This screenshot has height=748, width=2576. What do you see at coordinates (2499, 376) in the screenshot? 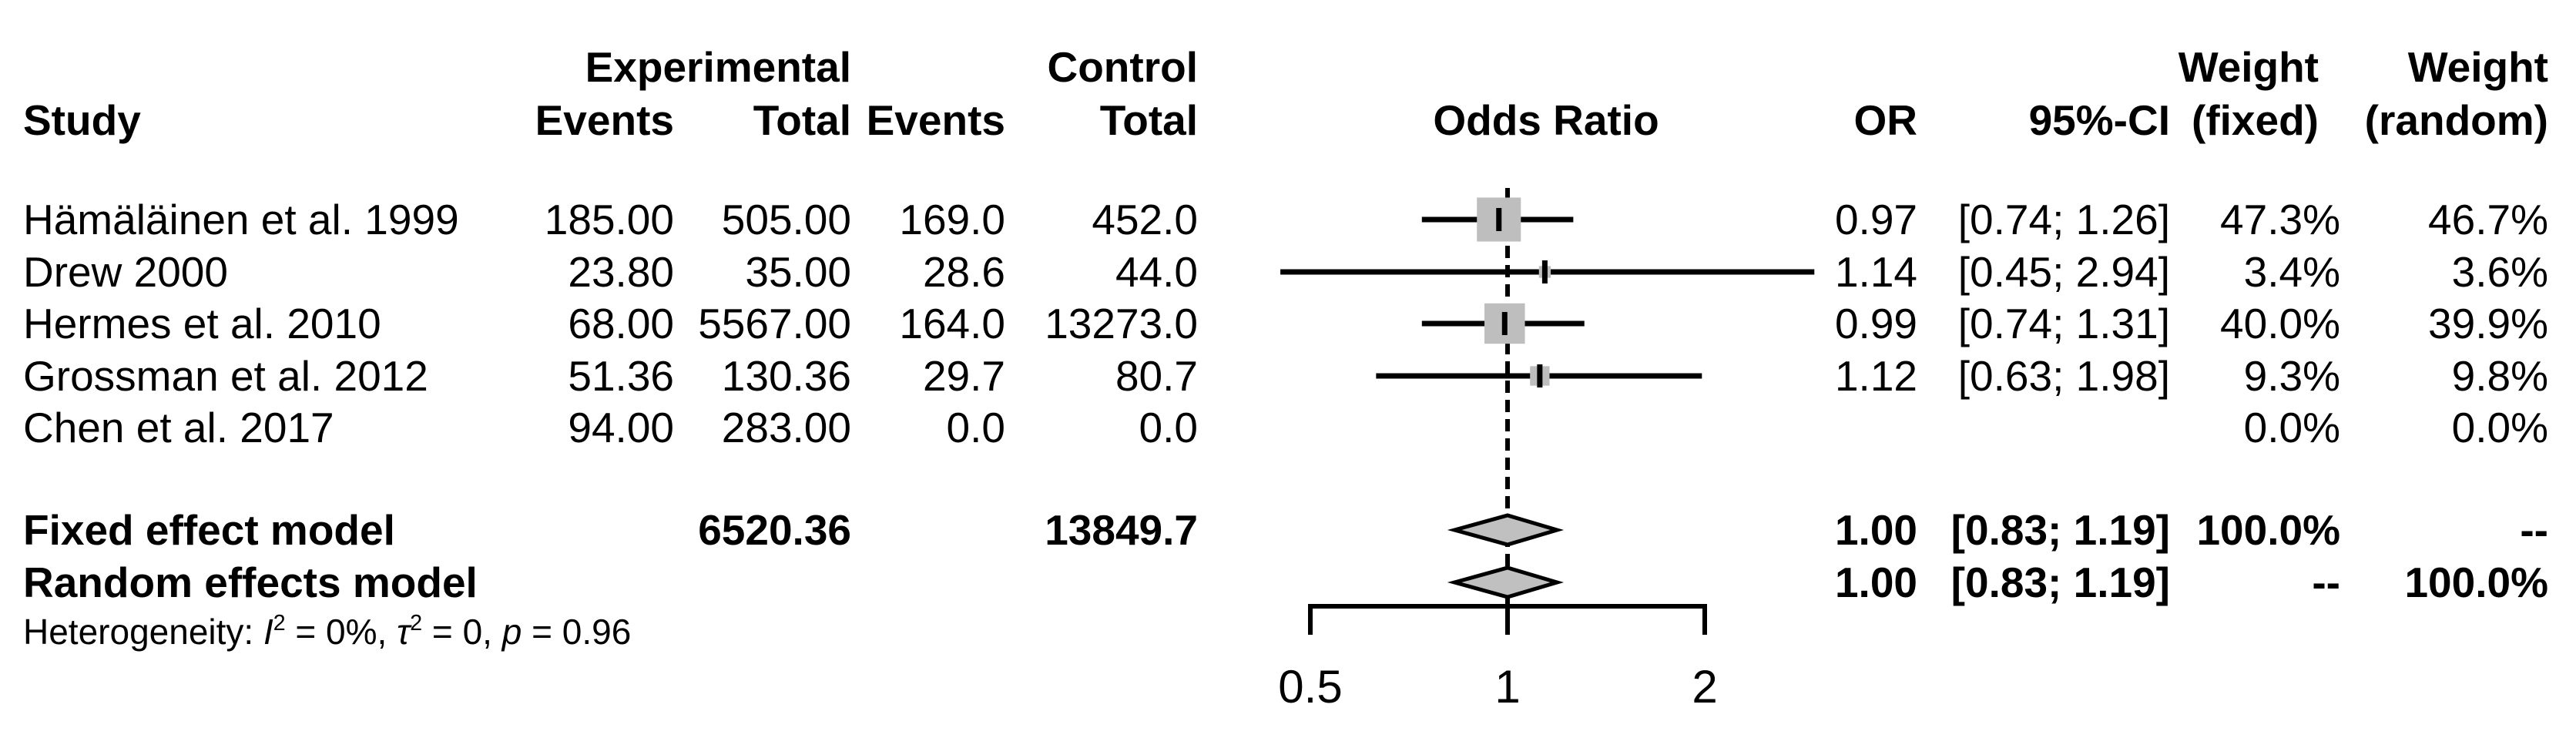
I see `weight-random-value: 9.8%` at bounding box center [2499, 376].